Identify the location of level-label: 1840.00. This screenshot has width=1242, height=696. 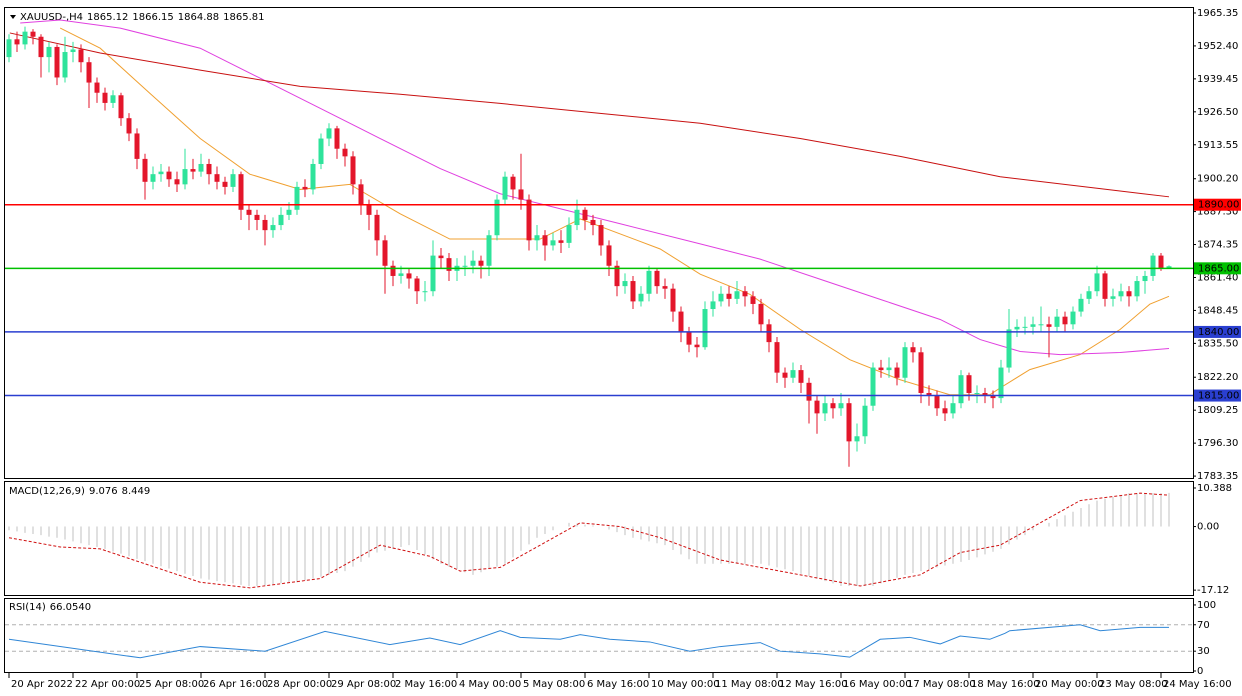
(1218, 332).